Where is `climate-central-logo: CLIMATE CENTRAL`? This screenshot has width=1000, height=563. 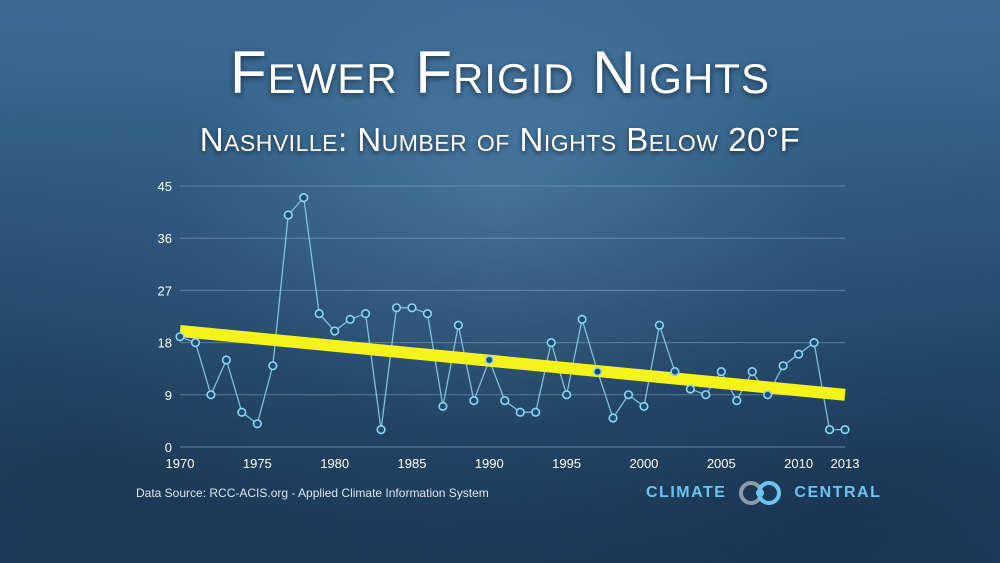
climate-central-logo: CLIMATE CENTRAL is located at coordinates (763, 493).